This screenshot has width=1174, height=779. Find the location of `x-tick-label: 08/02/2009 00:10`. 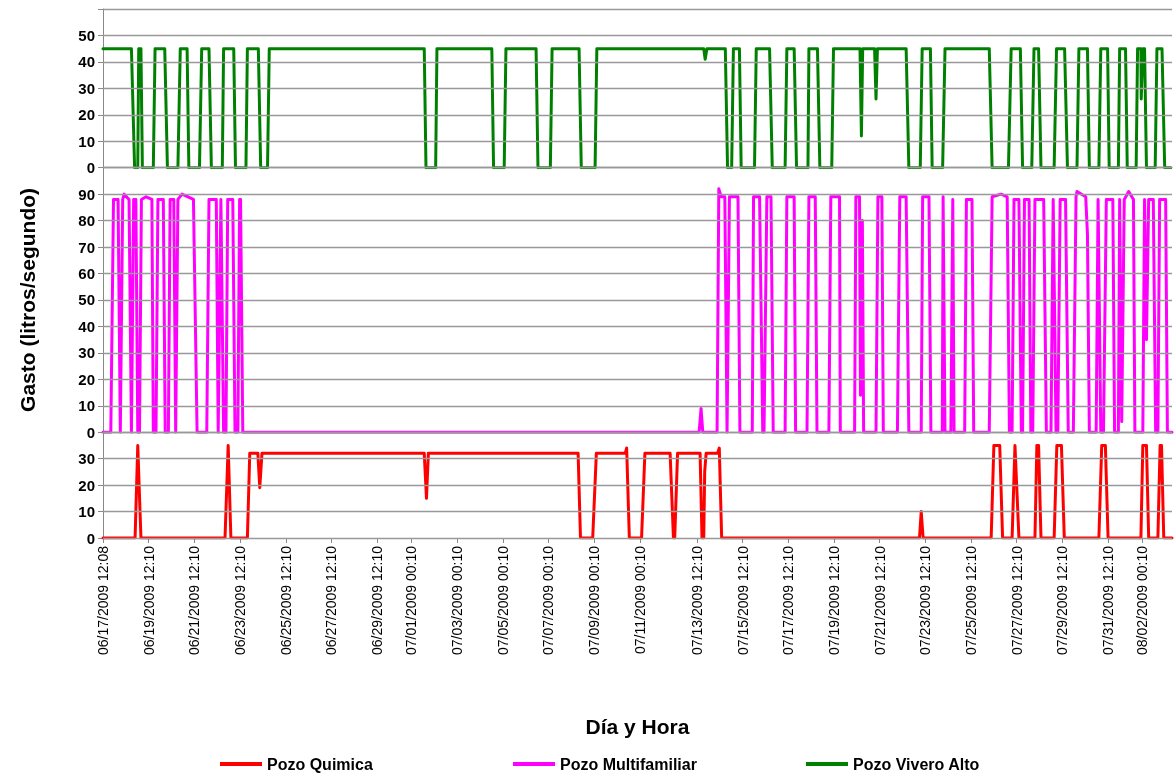

x-tick-label: 08/02/2009 00:10 is located at coordinates (1142, 600).